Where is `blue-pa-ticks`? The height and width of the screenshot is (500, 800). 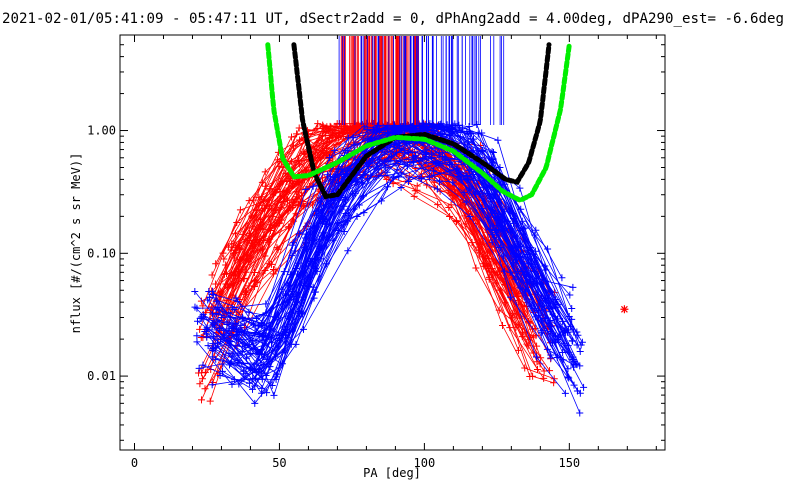 blue-pa-ticks is located at coordinates (421, 80).